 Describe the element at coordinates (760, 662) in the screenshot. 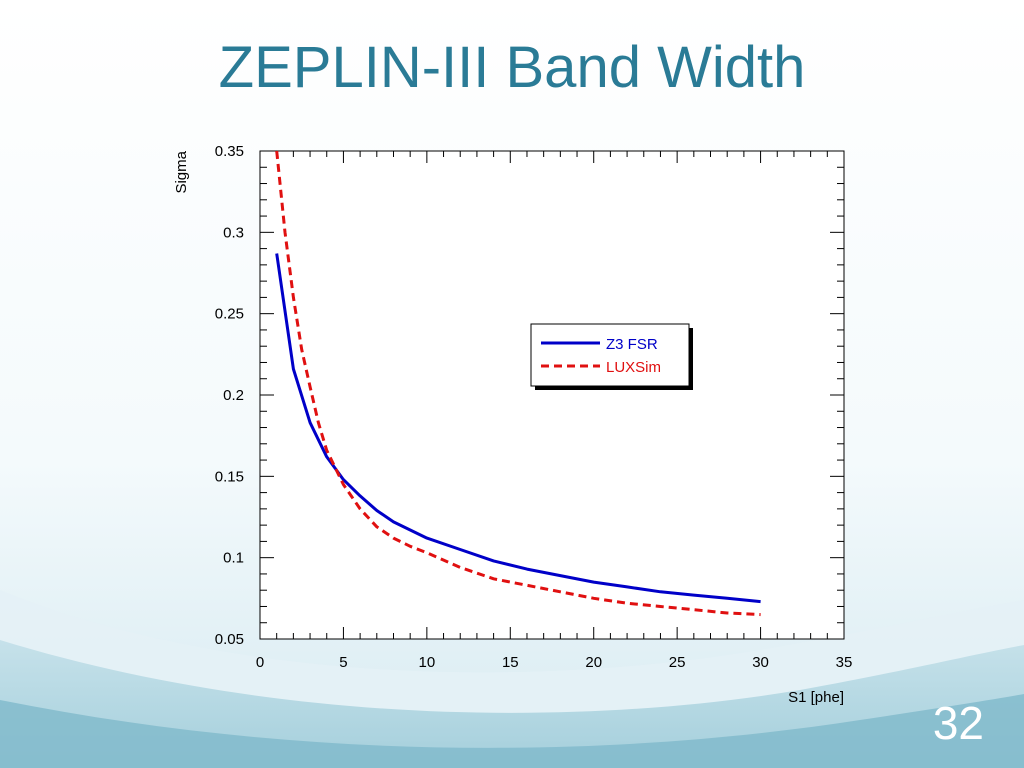

I see `x-tick-label: 30` at that location.